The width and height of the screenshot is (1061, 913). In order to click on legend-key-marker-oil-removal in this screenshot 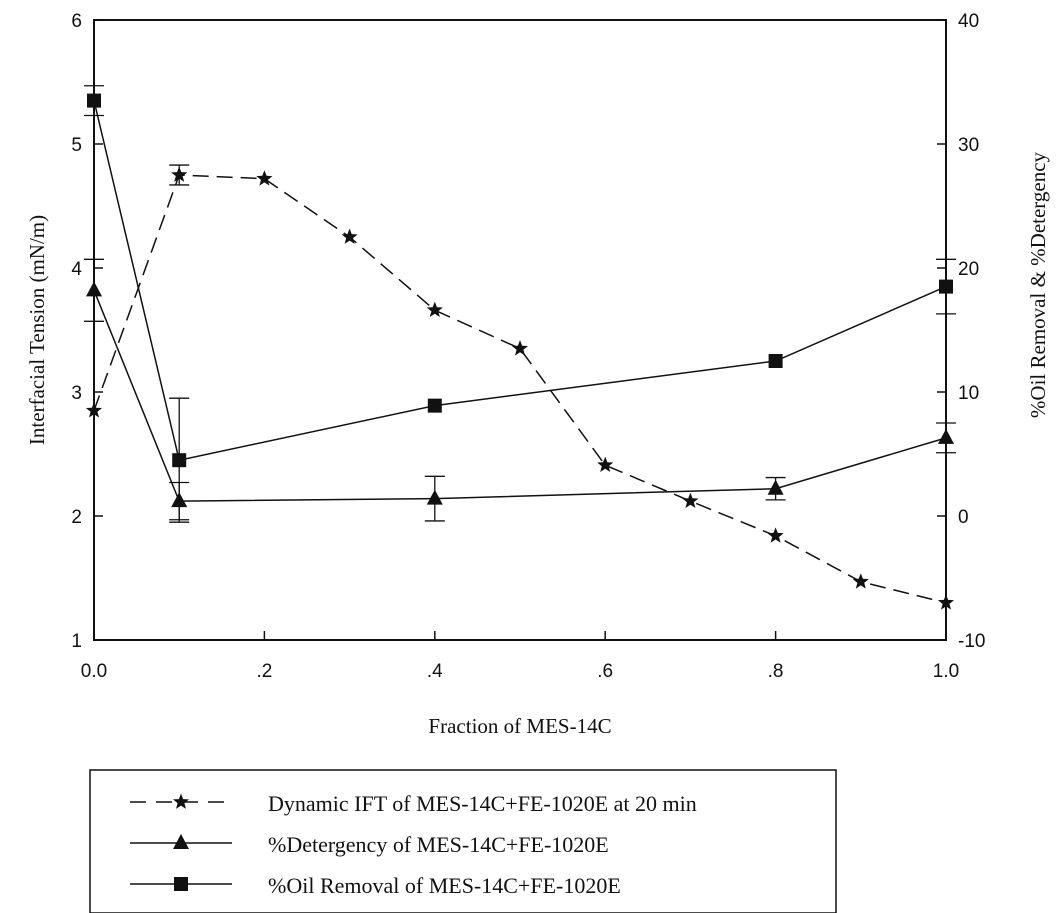, I will do `click(181, 884)`.